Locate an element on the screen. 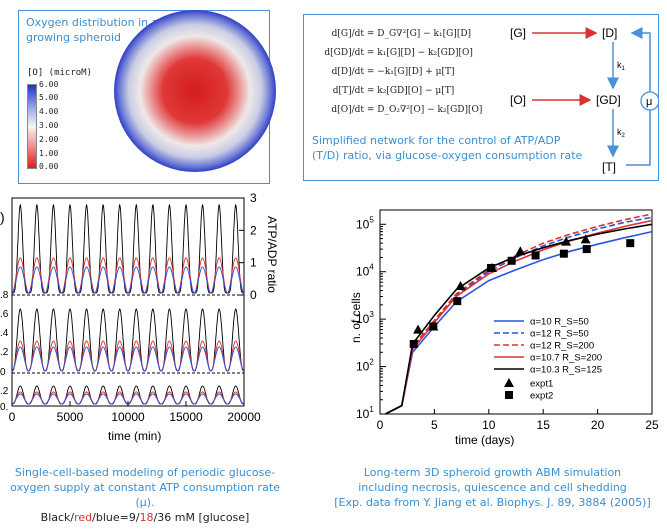 This screenshot has width=667, height=530. x-tick-label: 5000 is located at coordinates (70, 417).